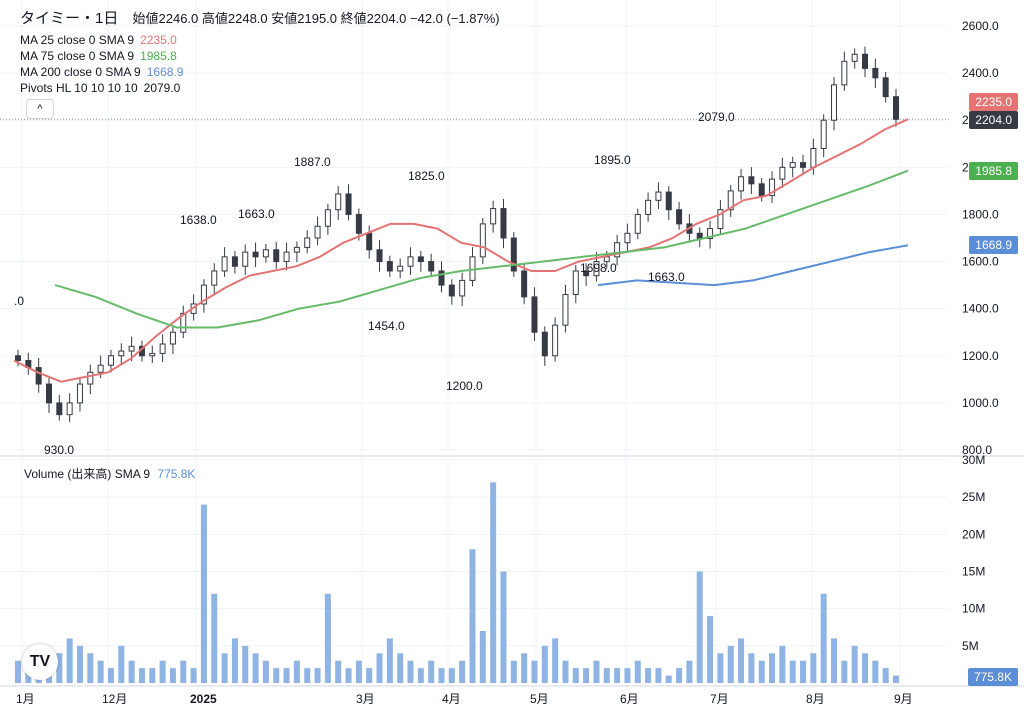 This screenshot has width=1024, height=713. Describe the element at coordinates (69, 18) in the screenshot. I see `symbol-title: タイミー・1日` at that location.